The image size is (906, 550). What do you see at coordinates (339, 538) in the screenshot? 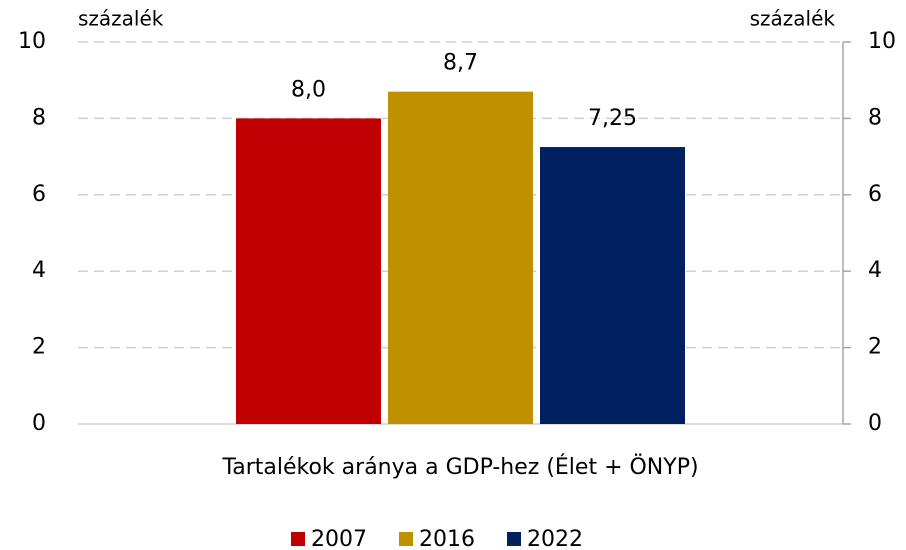
I see `legend-label: 2007` at bounding box center [339, 538].